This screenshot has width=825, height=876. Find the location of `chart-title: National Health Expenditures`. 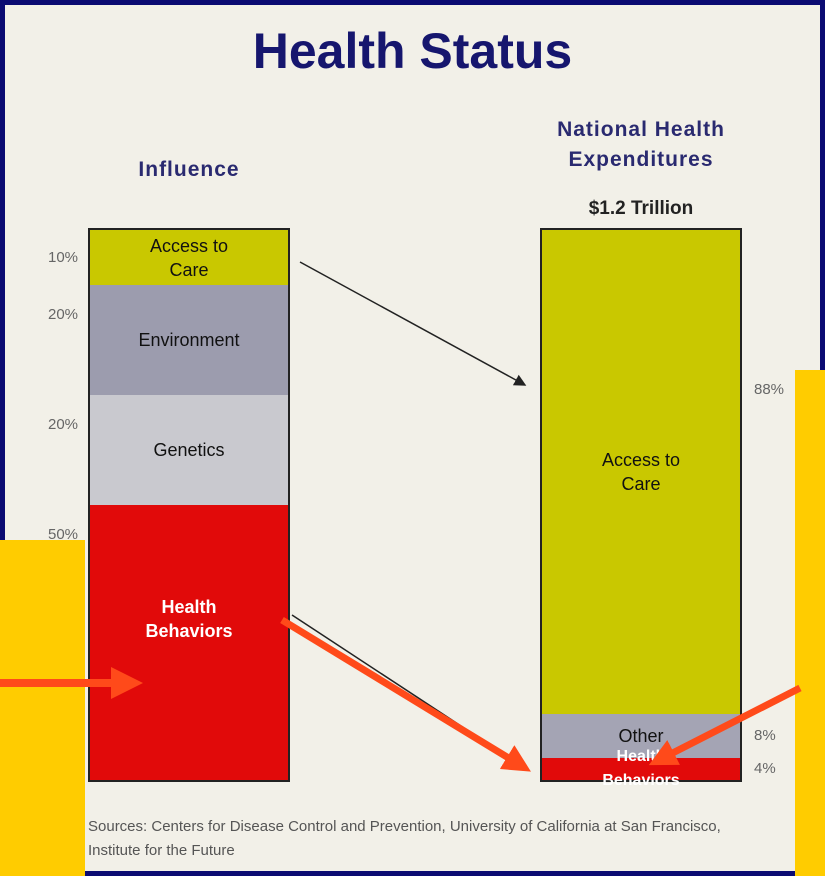

chart-title: National Health Expenditures is located at coordinates (641, 144).